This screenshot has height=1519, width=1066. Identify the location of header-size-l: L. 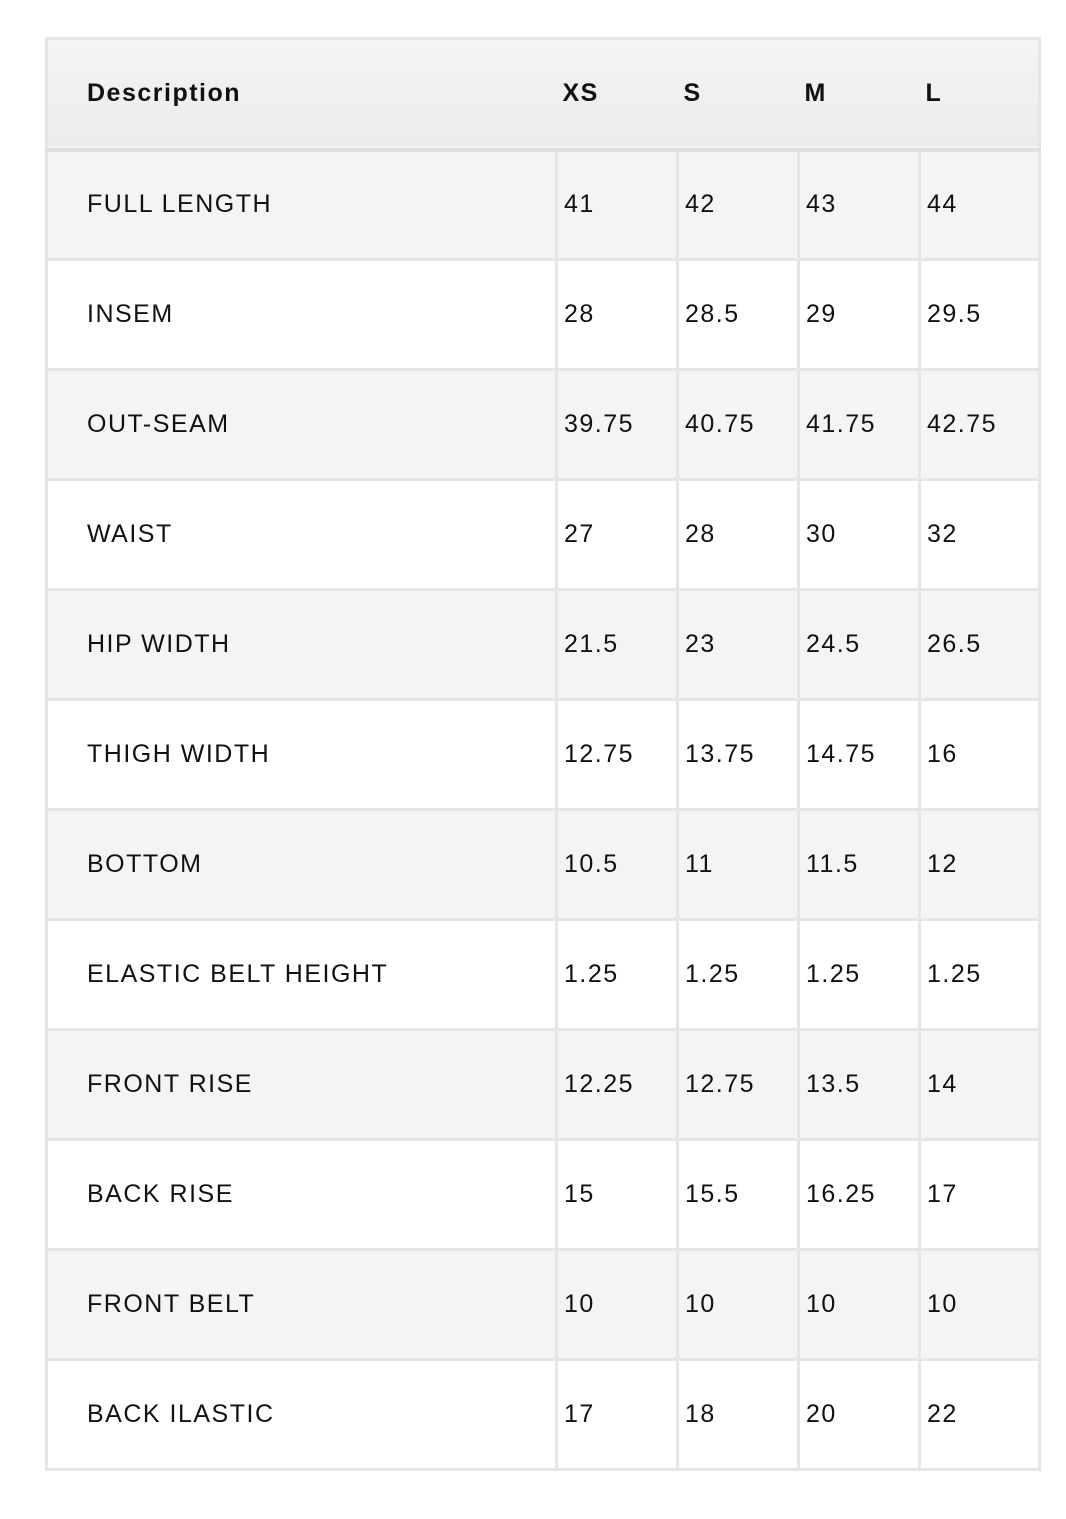
(934, 93).